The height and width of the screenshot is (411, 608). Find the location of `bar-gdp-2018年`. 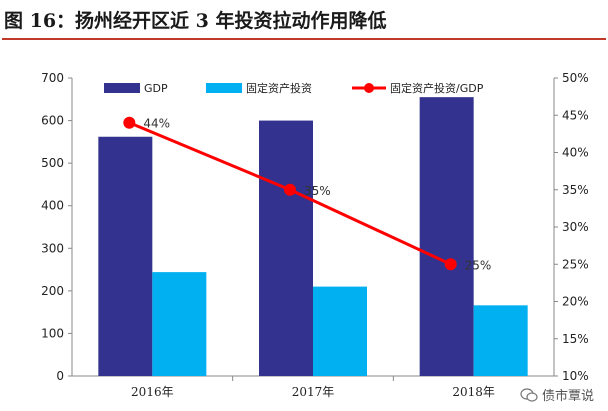

bar-gdp-2018年 is located at coordinates (446, 237).